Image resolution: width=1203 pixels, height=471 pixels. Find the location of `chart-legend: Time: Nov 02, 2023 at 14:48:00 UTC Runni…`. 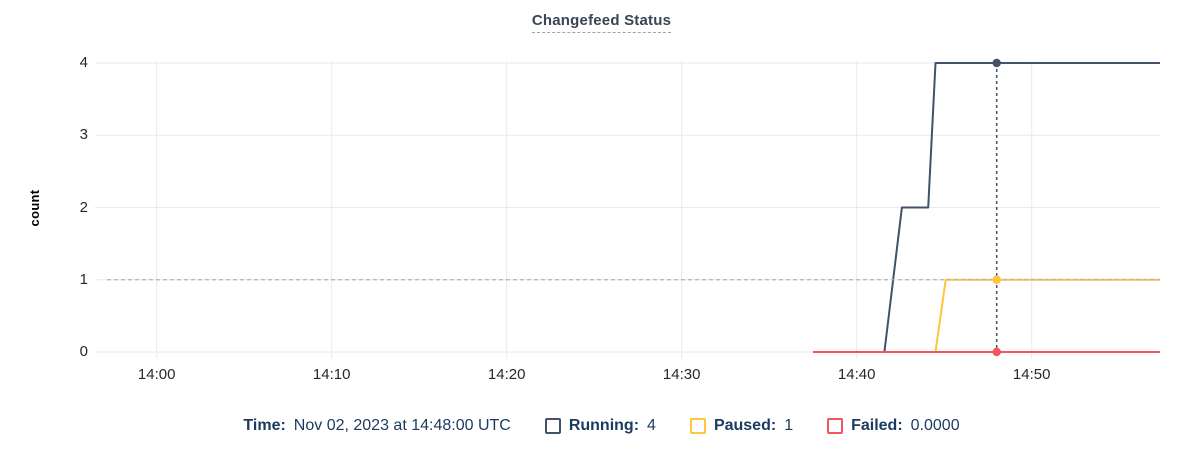

chart-legend: Time: Nov 02, 2023 at 14:48:00 UTC Runni… is located at coordinates (601, 426).